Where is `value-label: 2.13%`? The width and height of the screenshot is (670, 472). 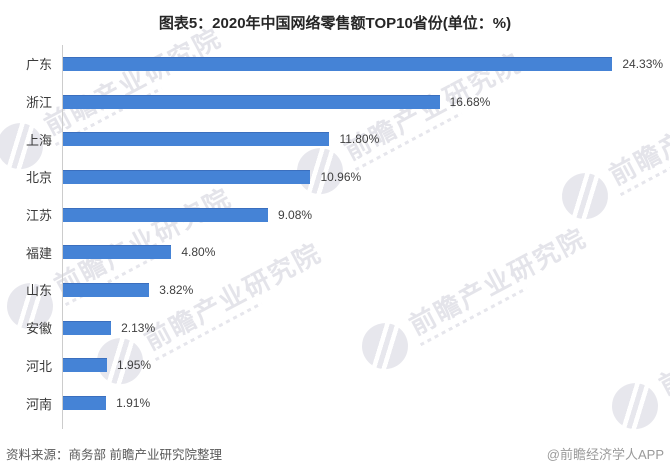
value-label: 2.13% is located at coordinates (138, 327).